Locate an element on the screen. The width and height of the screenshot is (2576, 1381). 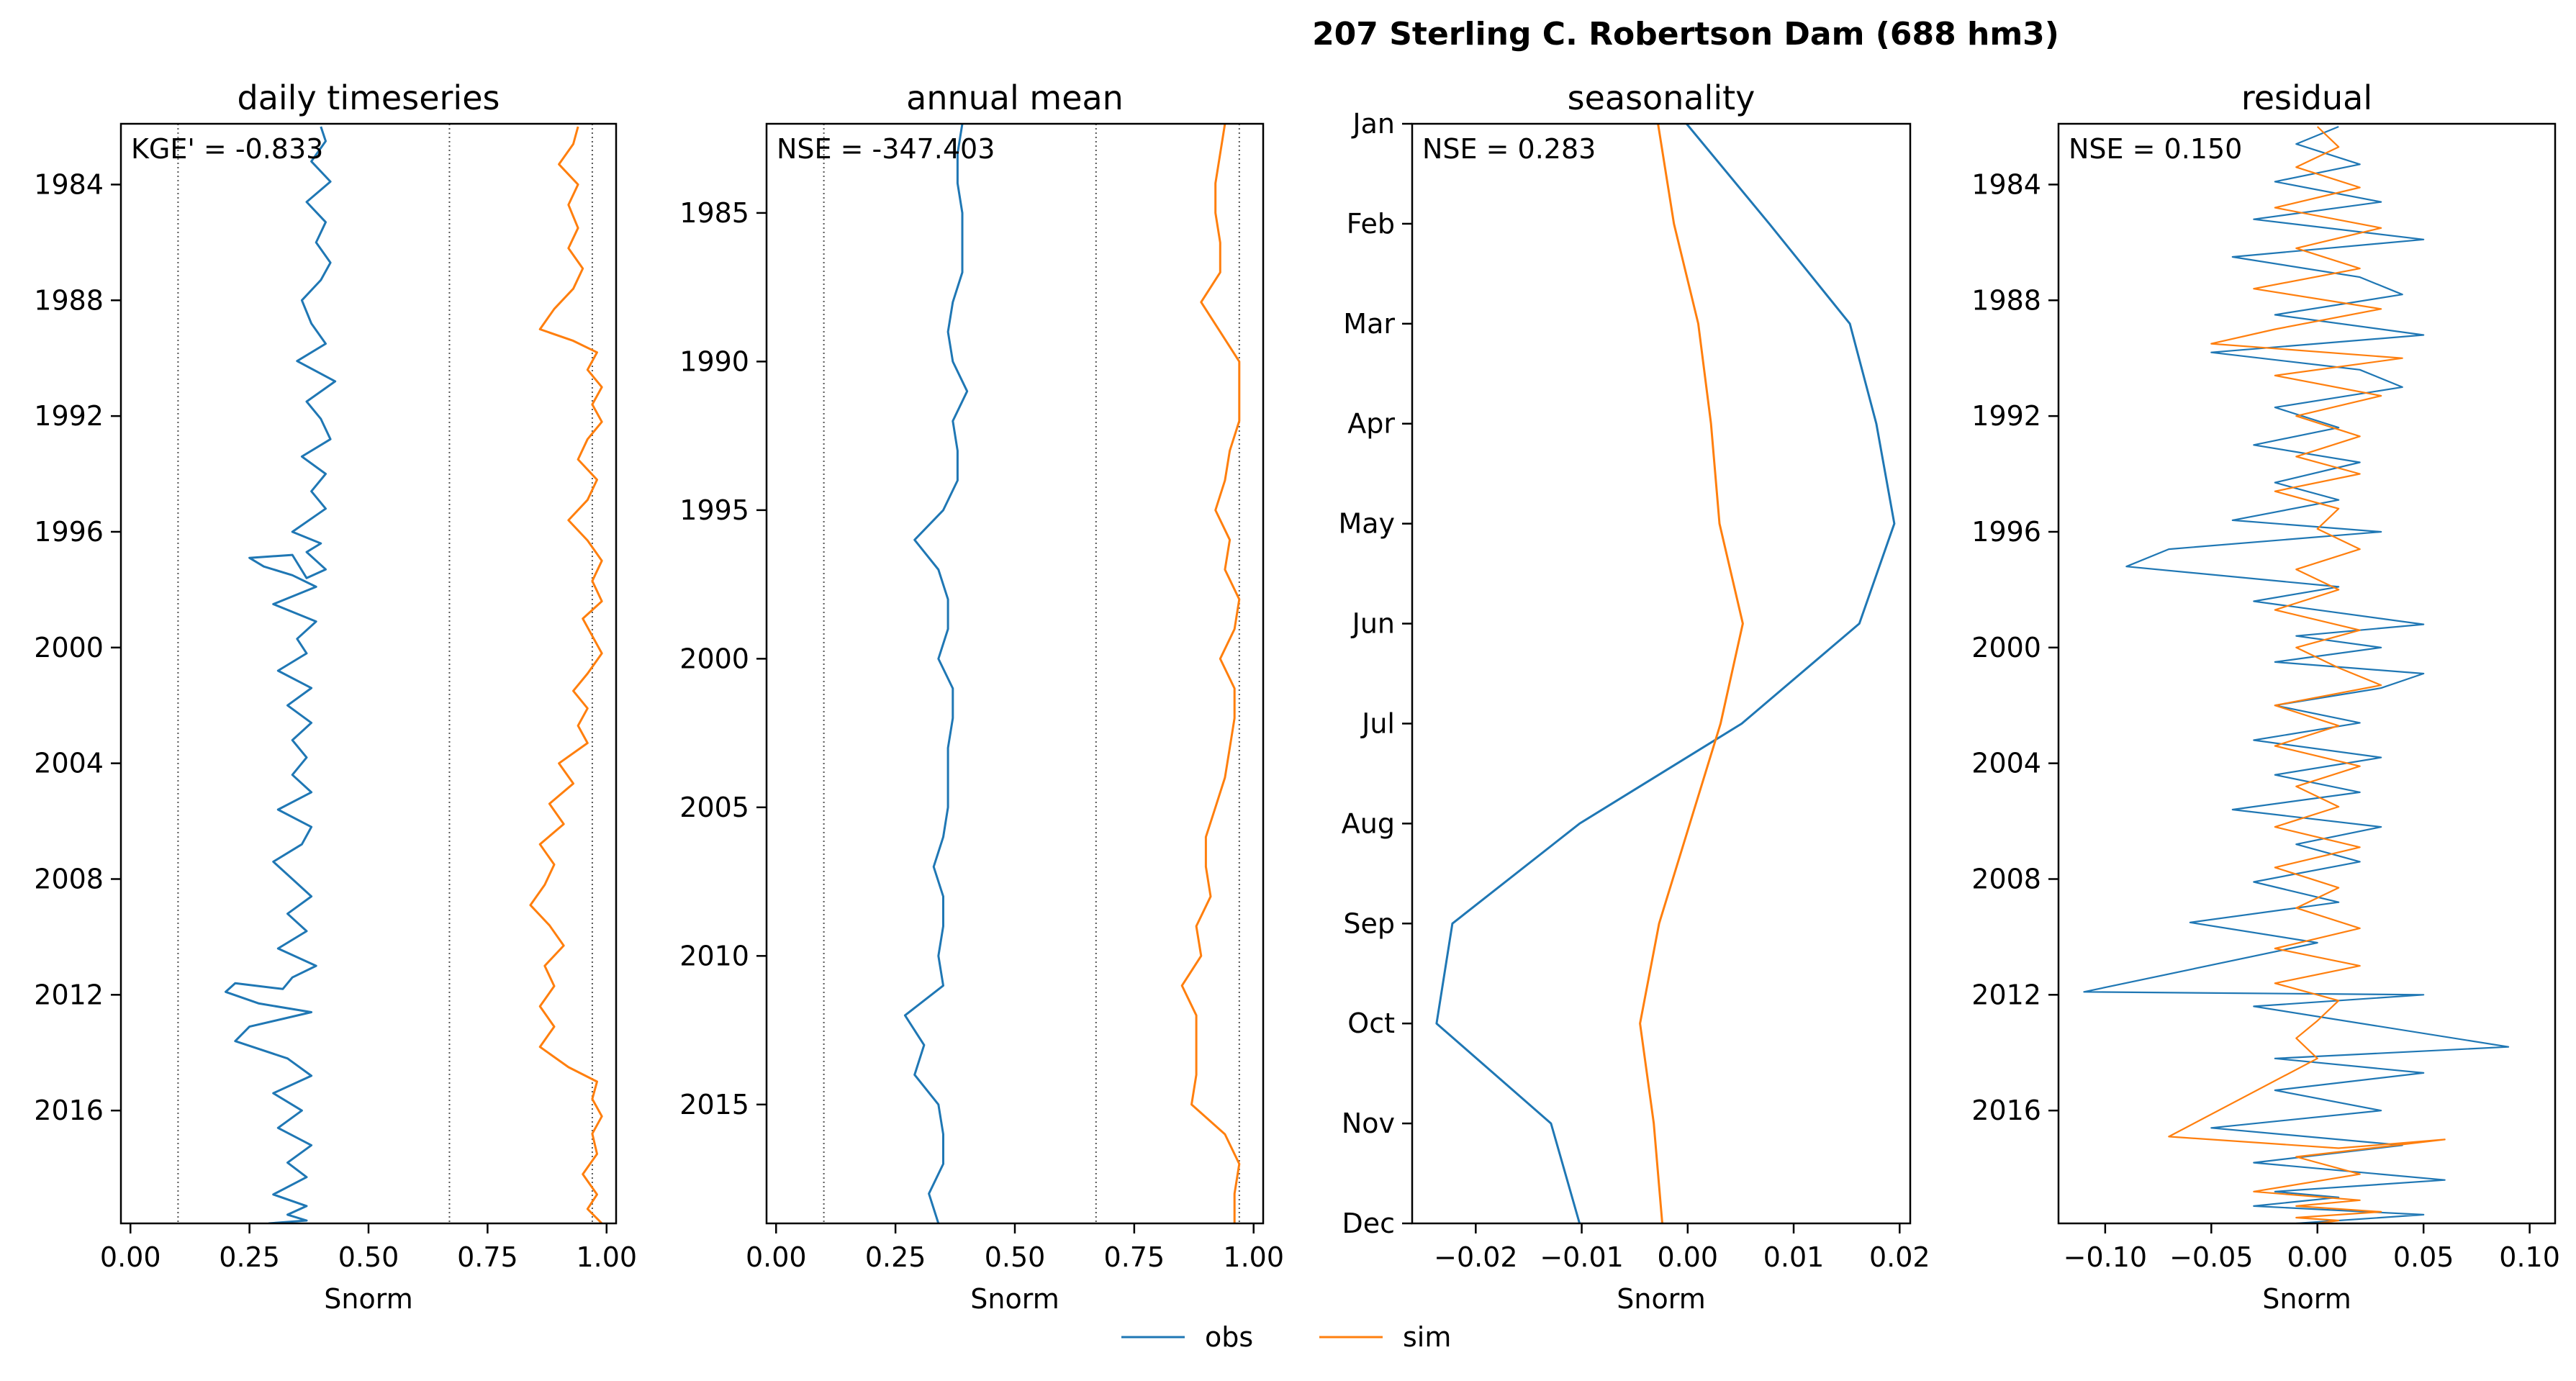
metric-annotation: KGE' = -0.833 is located at coordinates (227, 149).